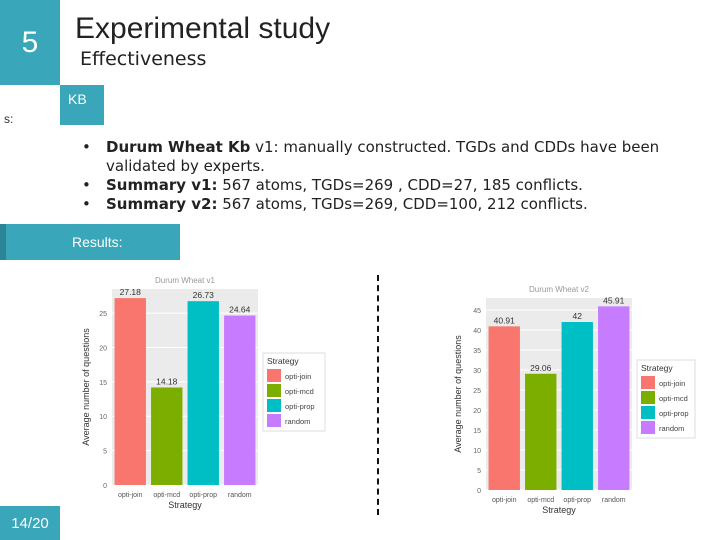  Describe the element at coordinates (541, 368) in the screenshot. I see `bar-value-label: 29.06` at that location.